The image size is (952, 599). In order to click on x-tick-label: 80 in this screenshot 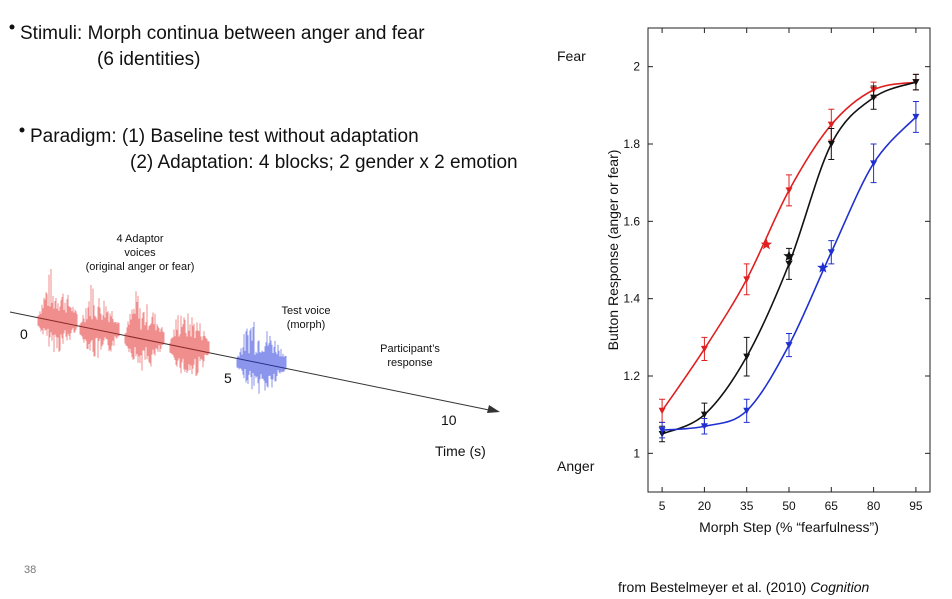, I will do `click(874, 506)`.